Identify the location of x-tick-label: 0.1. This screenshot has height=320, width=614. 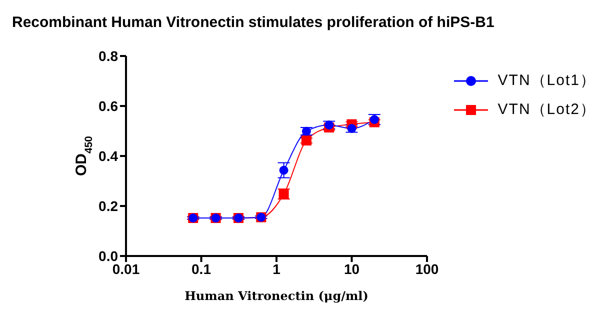
(202, 268).